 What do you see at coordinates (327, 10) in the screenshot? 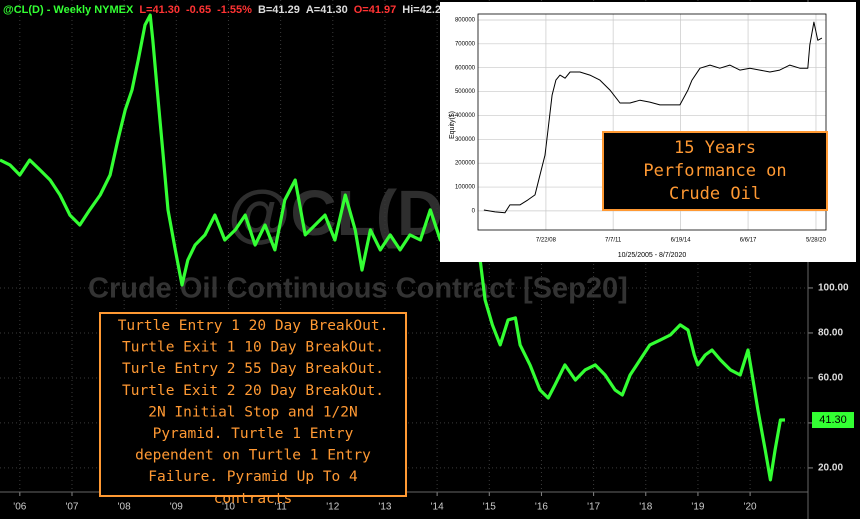
I see `header-field: A=41.30` at bounding box center [327, 10].